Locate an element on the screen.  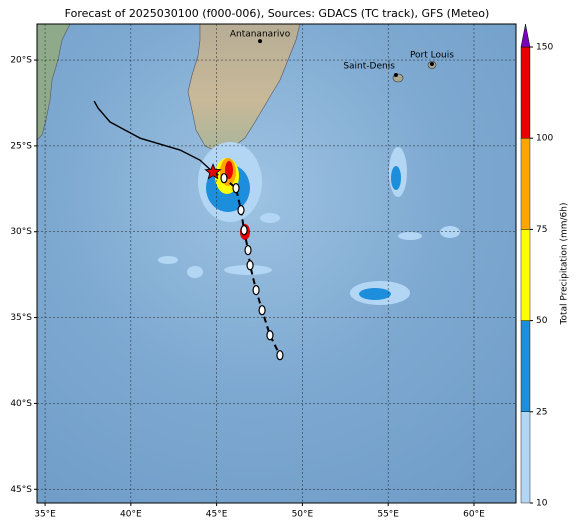
city-label: Port Louis is located at coordinates (432, 56).